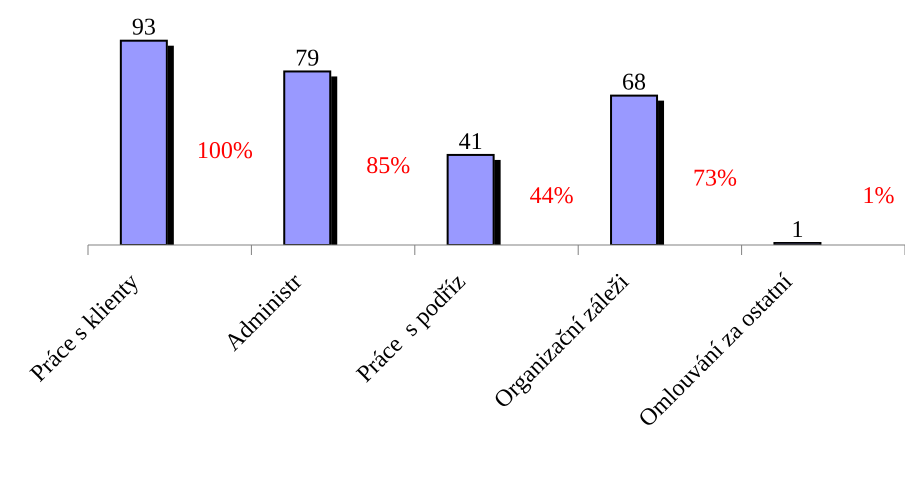 The image size is (905, 494). I want to click on data-label: 1, so click(797, 229).